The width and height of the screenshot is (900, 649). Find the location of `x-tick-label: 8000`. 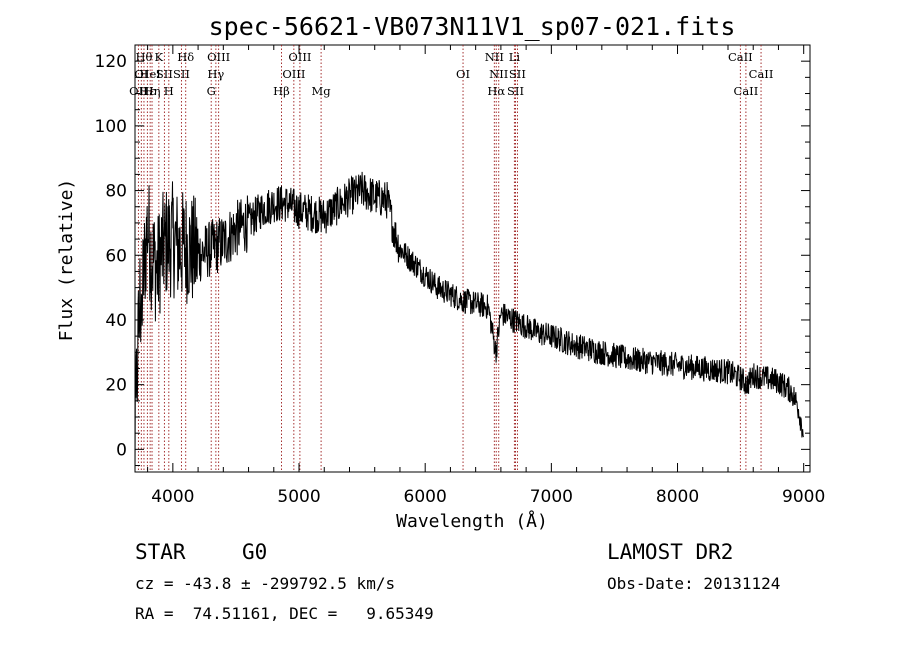

x-tick-label: 8000 is located at coordinates (677, 497).